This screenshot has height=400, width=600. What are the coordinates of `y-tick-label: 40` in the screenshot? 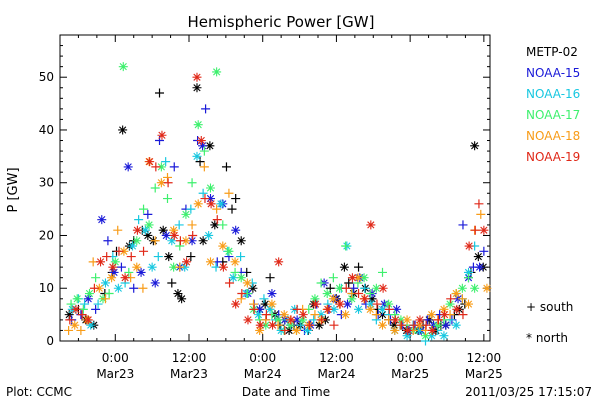 It's located at (46, 130).